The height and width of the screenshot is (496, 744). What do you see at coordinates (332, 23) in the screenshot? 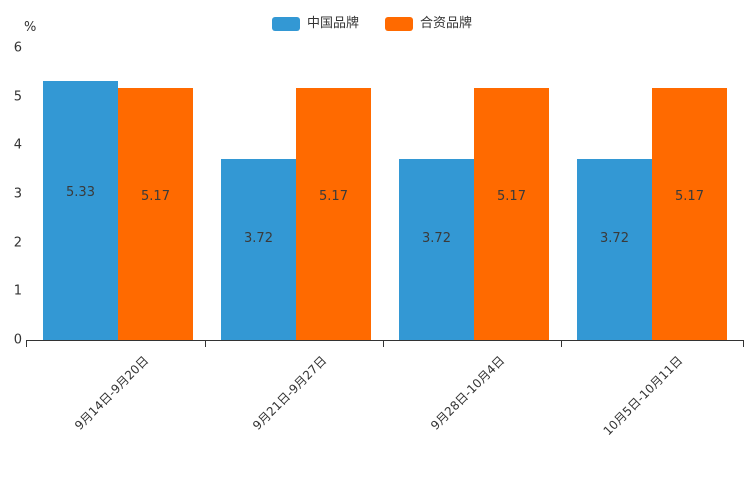
I see `legend-label-china-brand: 中国品牌` at bounding box center [332, 23].